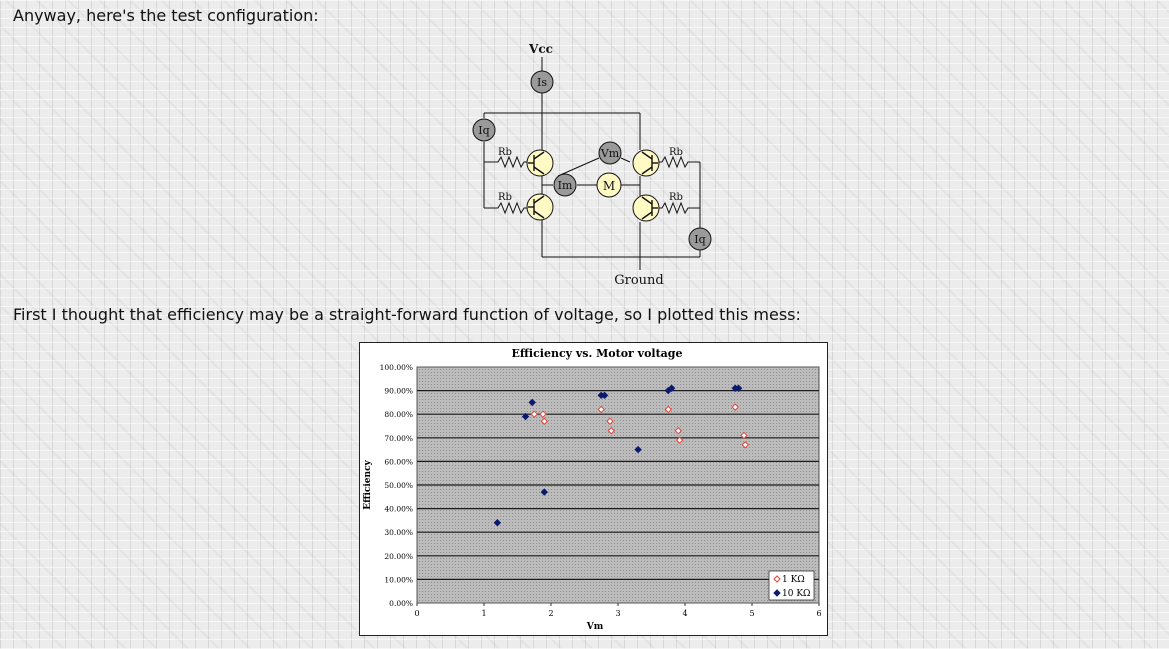 The width and height of the screenshot is (1169, 649). What do you see at coordinates (398, 438) in the screenshot?
I see `y-tick-label: 70.00%` at bounding box center [398, 438].